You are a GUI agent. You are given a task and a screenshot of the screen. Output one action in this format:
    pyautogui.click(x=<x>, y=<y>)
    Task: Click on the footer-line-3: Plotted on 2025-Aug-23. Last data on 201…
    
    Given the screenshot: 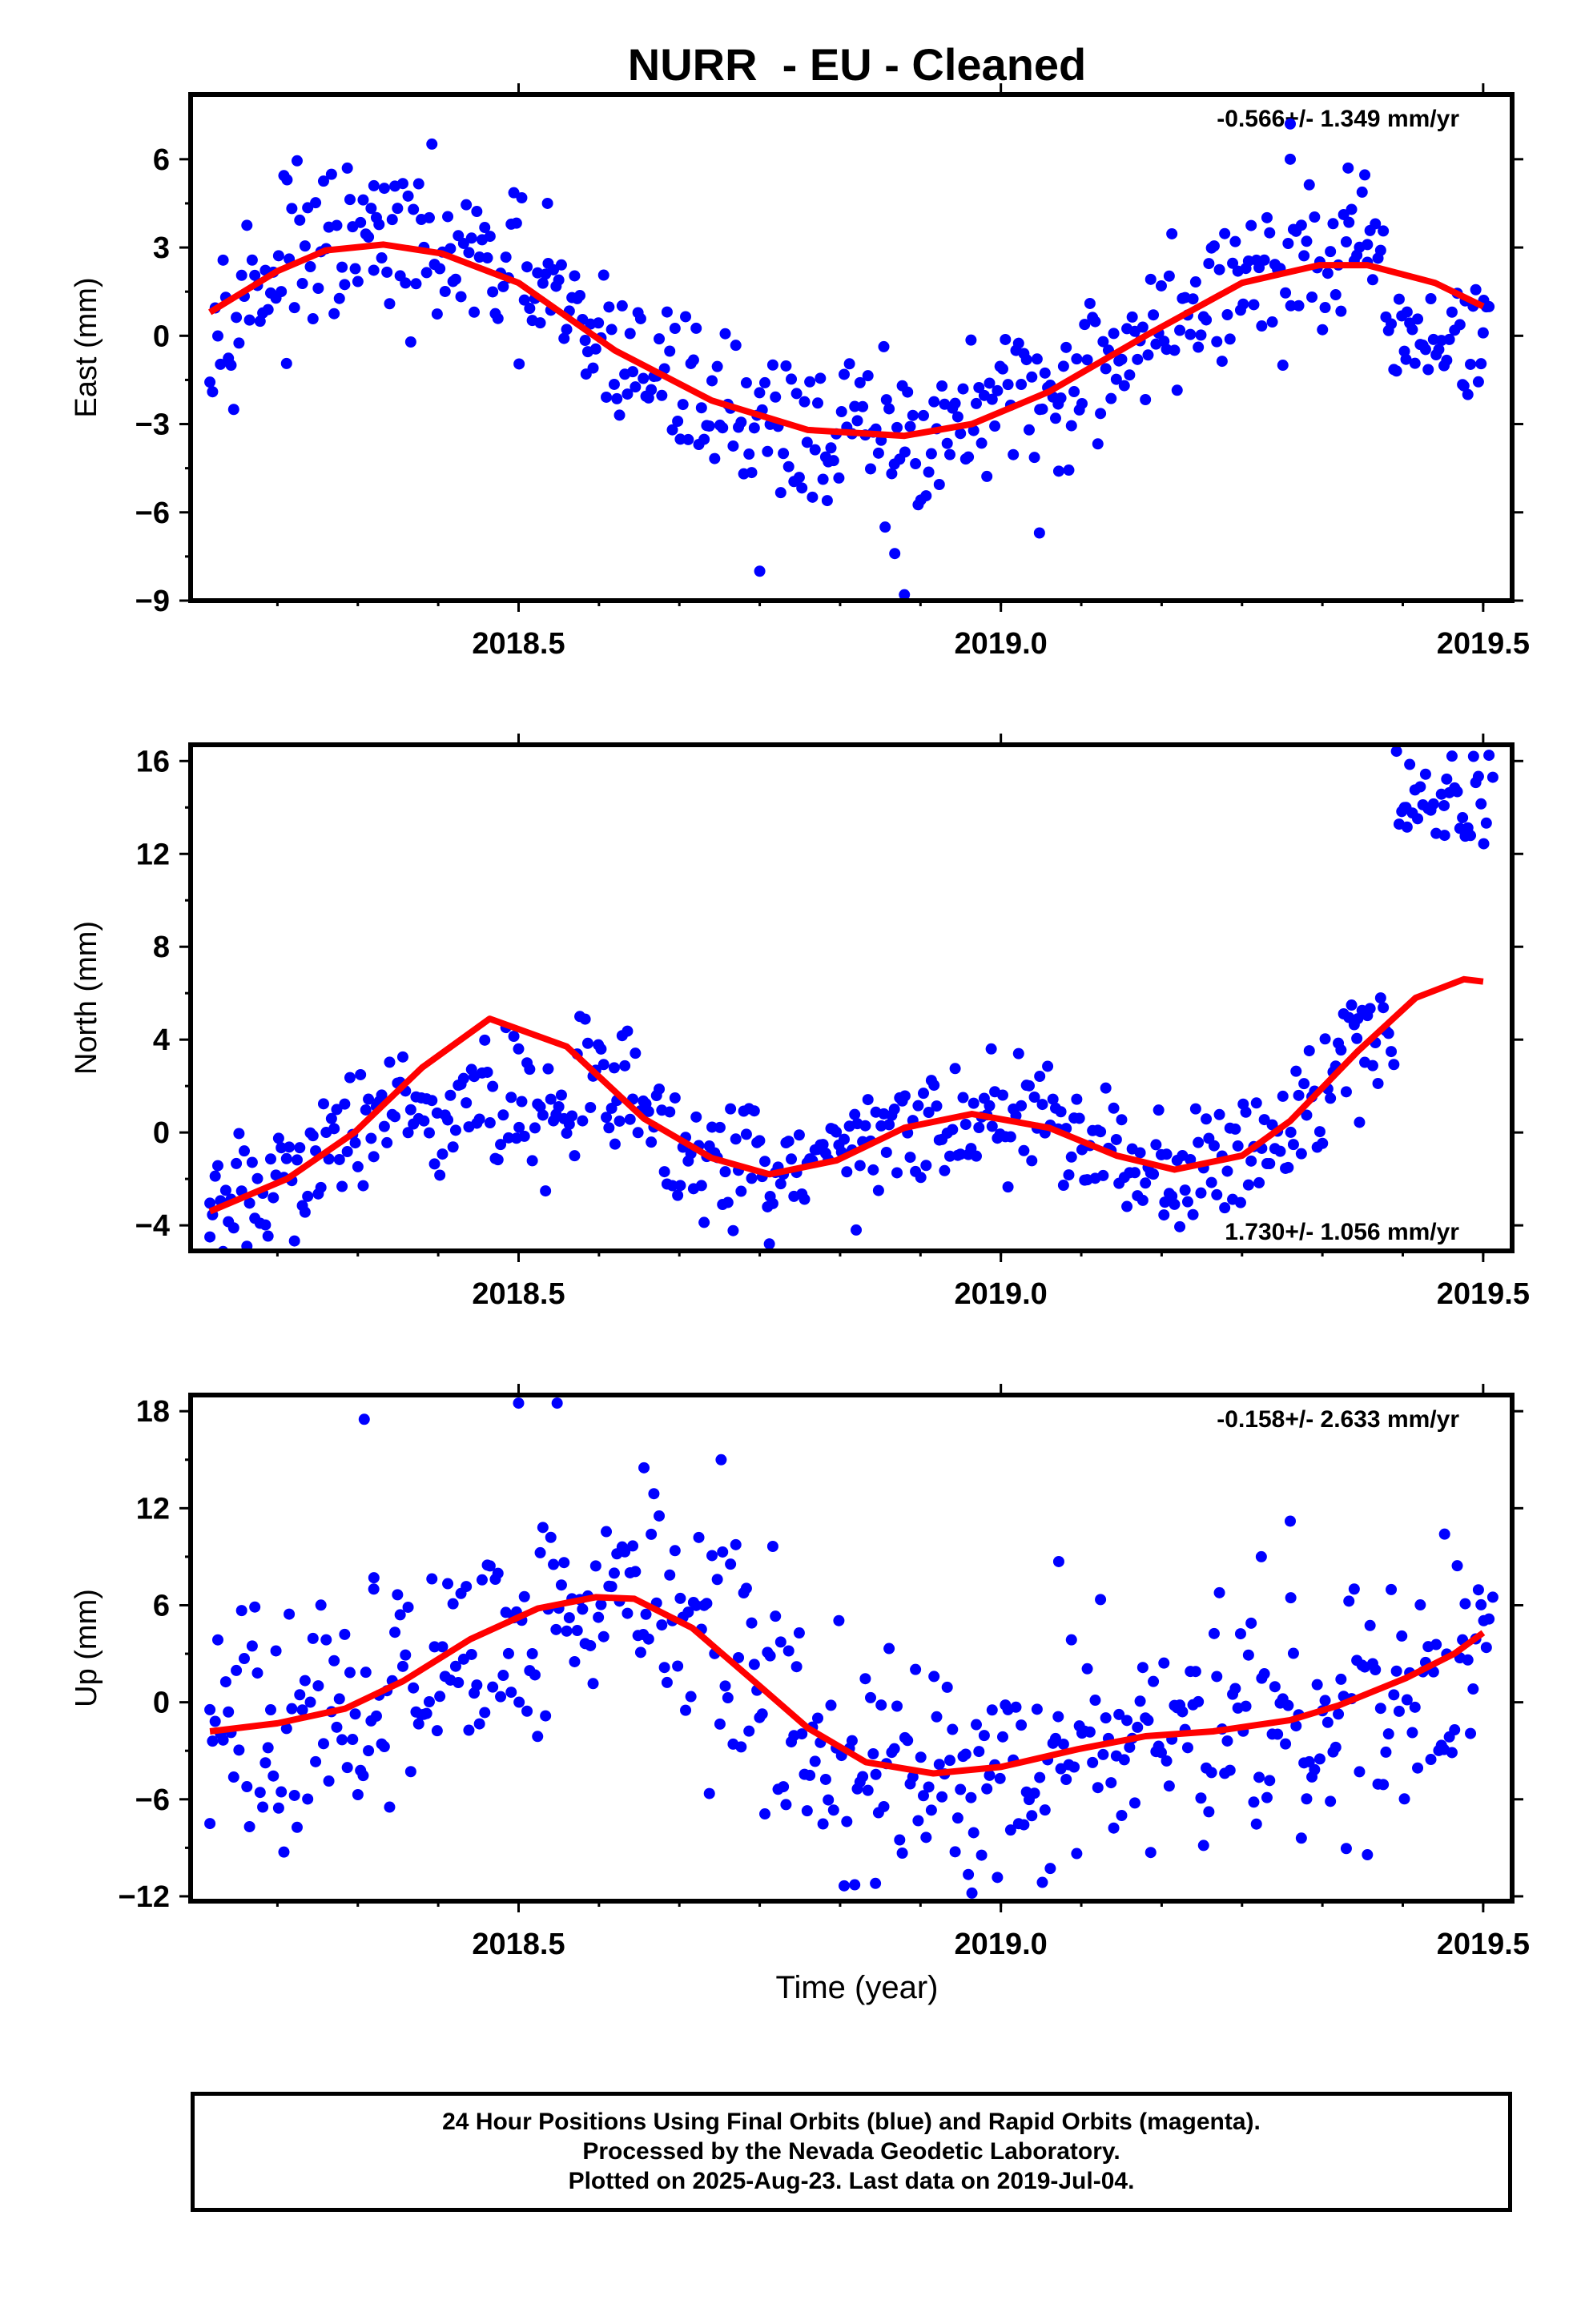 What is the action you would take?
    pyautogui.click(x=851, y=2181)
    